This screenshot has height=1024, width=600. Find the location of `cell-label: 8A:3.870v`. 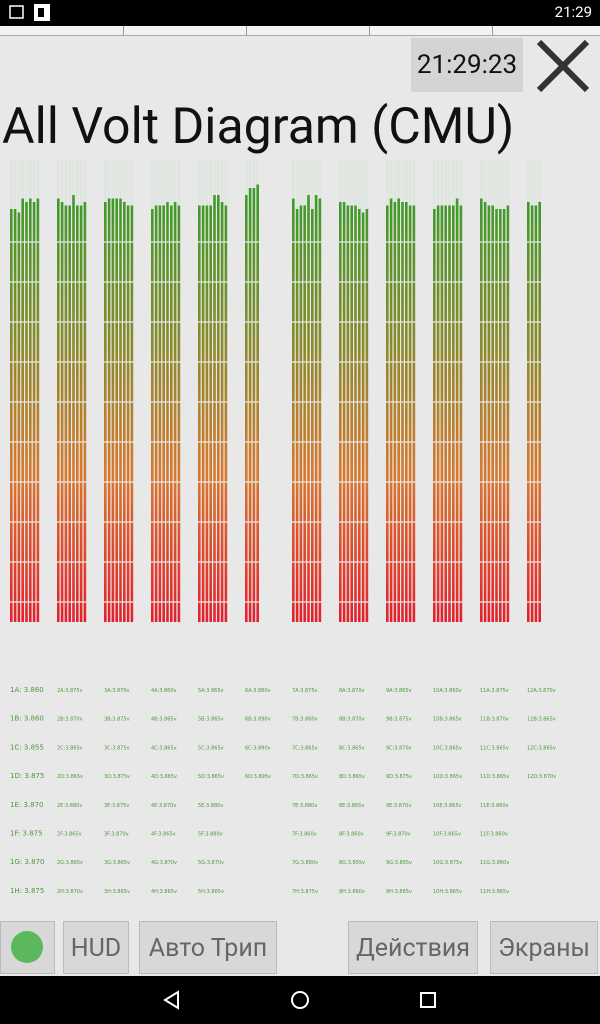

cell-label: 8A:3.870v is located at coordinates (352, 691).